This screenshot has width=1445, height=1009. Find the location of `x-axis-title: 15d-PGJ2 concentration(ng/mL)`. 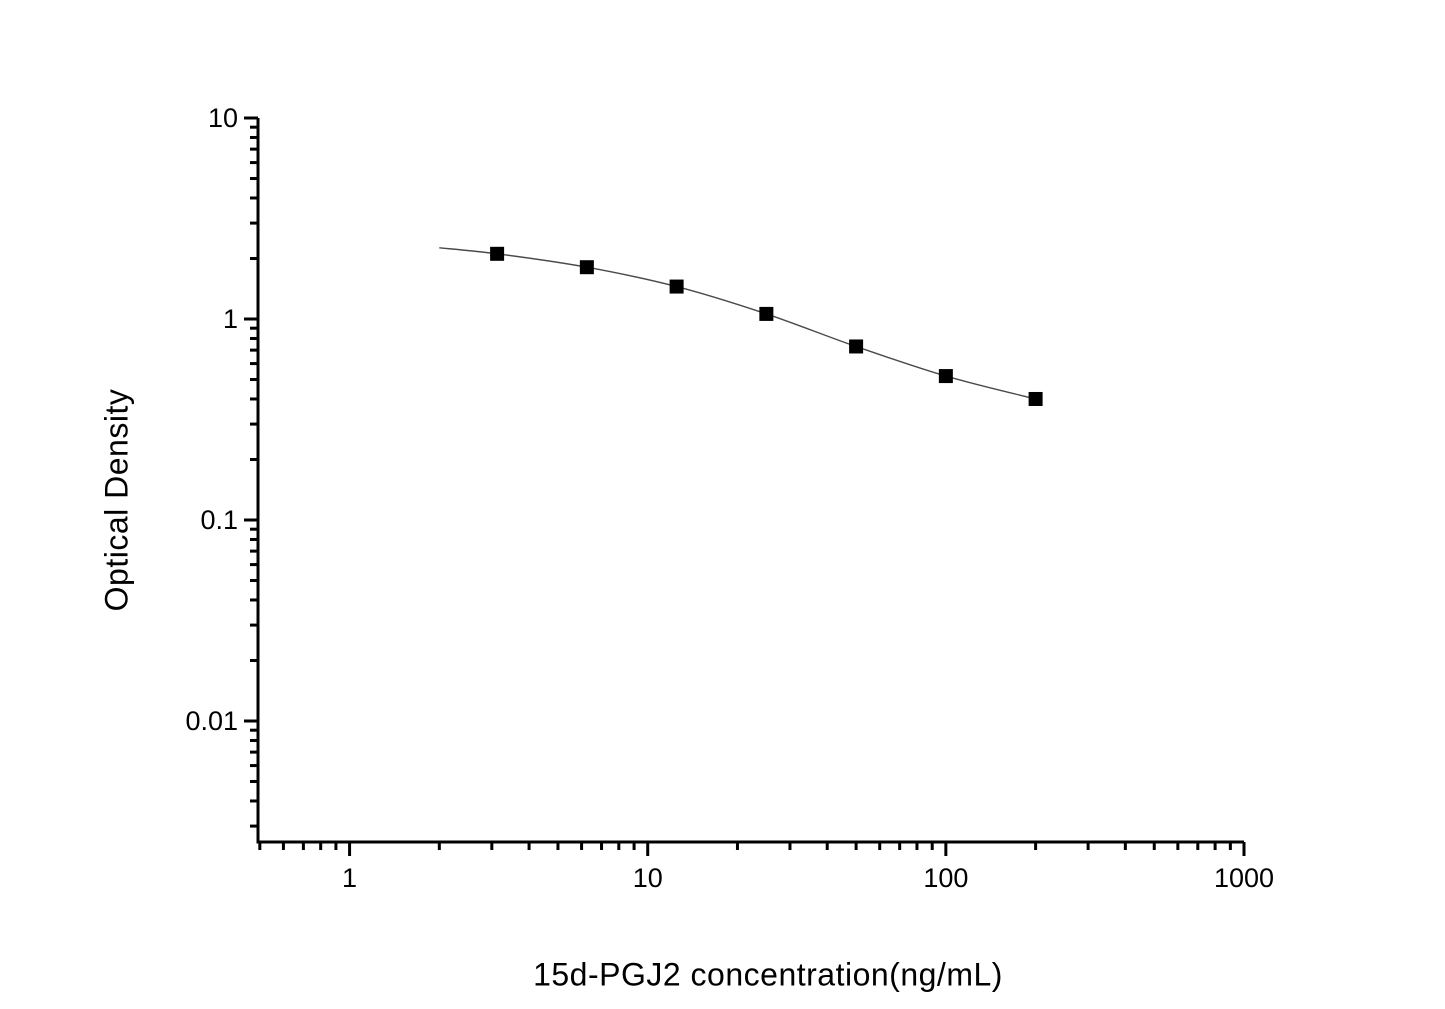

x-axis-title: 15d-PGJ2 concentration(ng/mL) is located at coordinates (768, 974).